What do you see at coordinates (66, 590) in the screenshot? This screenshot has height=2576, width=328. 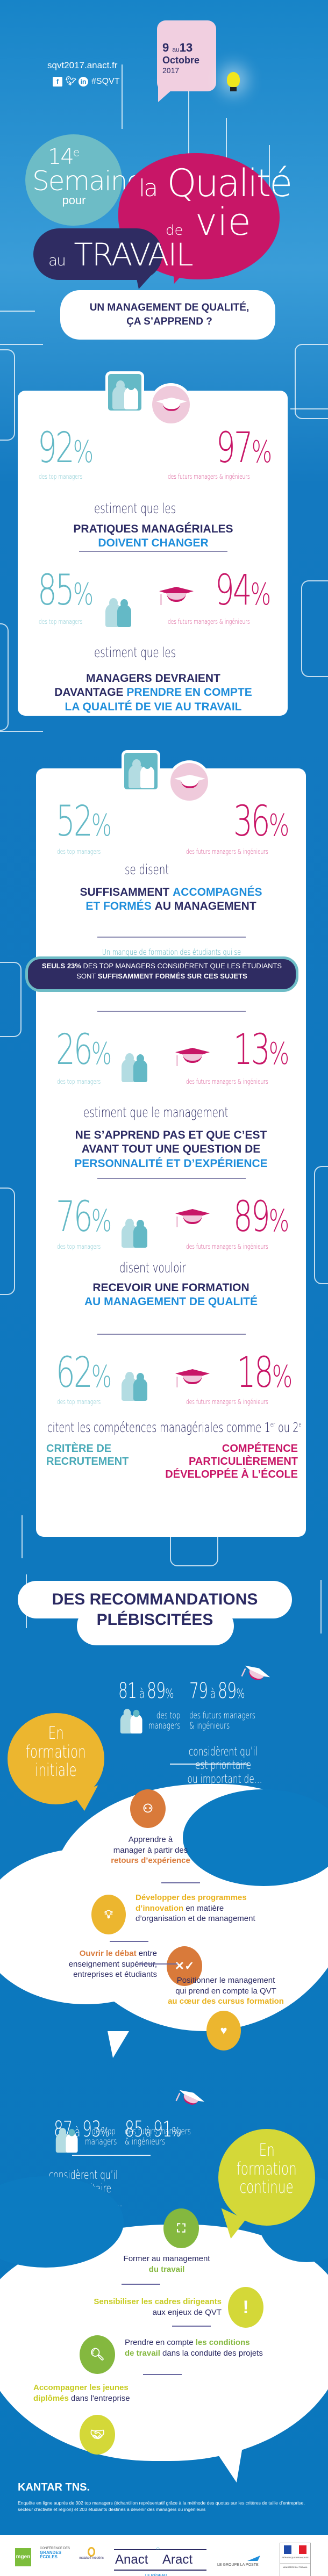 I see `stat-percent-top: 85%` at bounding box center [66, 590].